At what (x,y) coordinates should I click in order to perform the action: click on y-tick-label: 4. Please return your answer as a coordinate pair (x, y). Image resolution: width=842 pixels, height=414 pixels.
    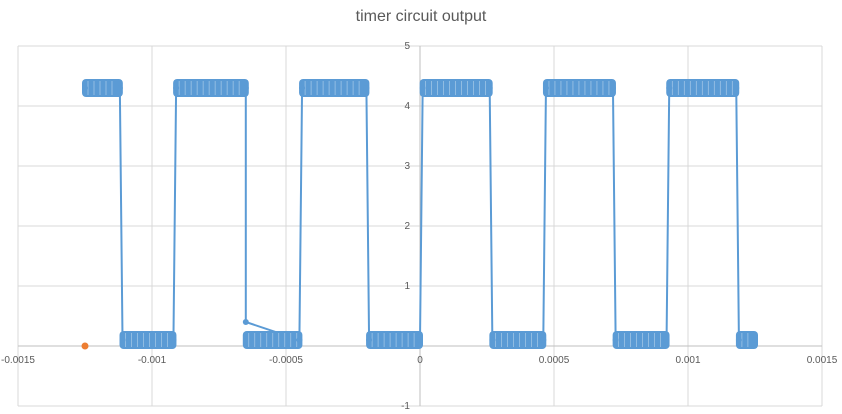
    Looking at the image, I should click on (407, 106).